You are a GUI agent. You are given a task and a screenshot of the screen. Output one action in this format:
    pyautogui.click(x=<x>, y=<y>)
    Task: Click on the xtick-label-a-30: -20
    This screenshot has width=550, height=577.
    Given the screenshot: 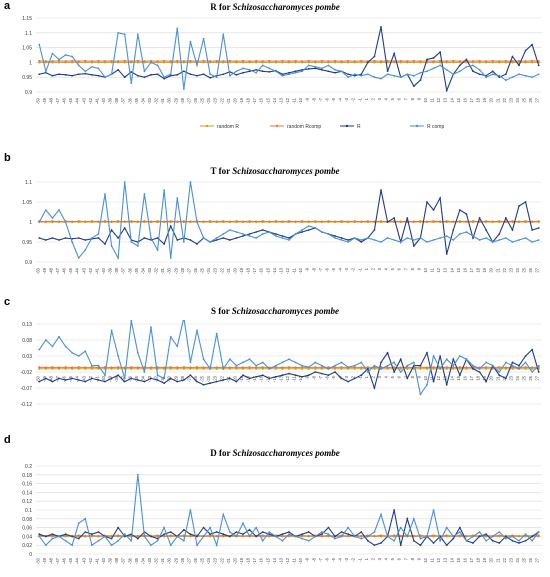 What is the action you would take?
    pyautogui.click(x=234, y=100)
    